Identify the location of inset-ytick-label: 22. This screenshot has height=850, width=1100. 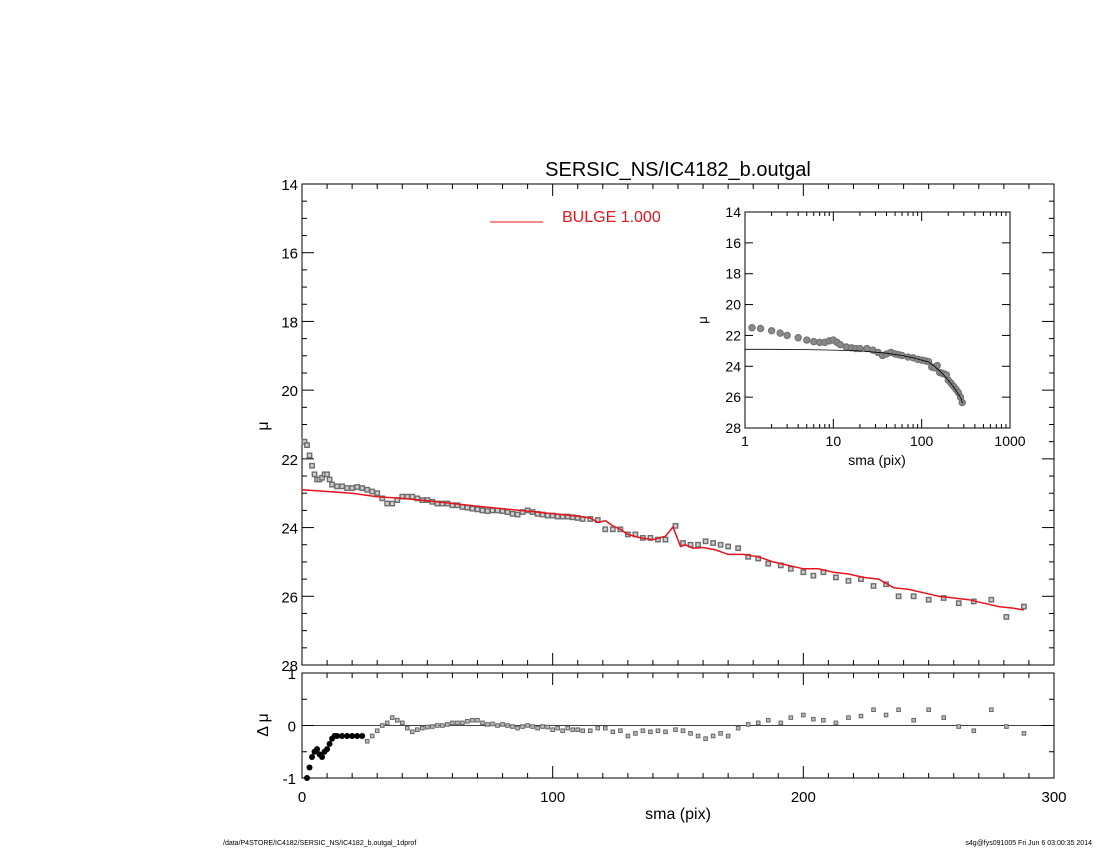
(733, 335).